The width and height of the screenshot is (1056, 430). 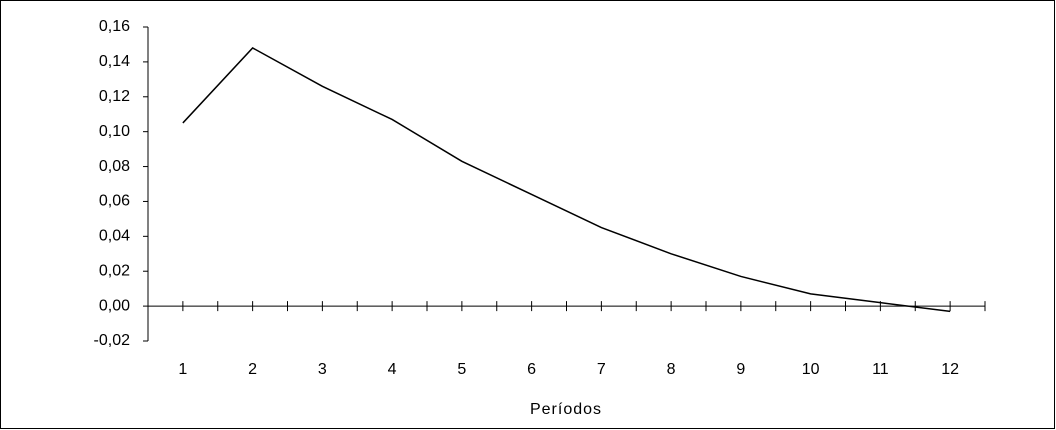 What do you see at coordinates (601, 369) in the screenshot?
I see `x-tick-label: 7` at bounding box center [601, 369].